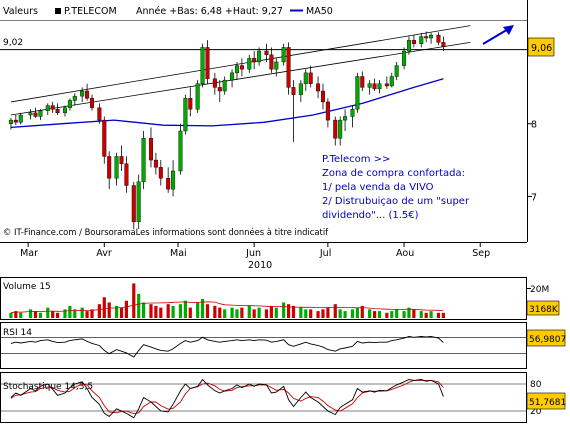 Image resolution: width=570 pixels, height=430 pixels. Describe the element at coordinates (546, 401) in the screenshot. I see `stoch-last-box` at that location.